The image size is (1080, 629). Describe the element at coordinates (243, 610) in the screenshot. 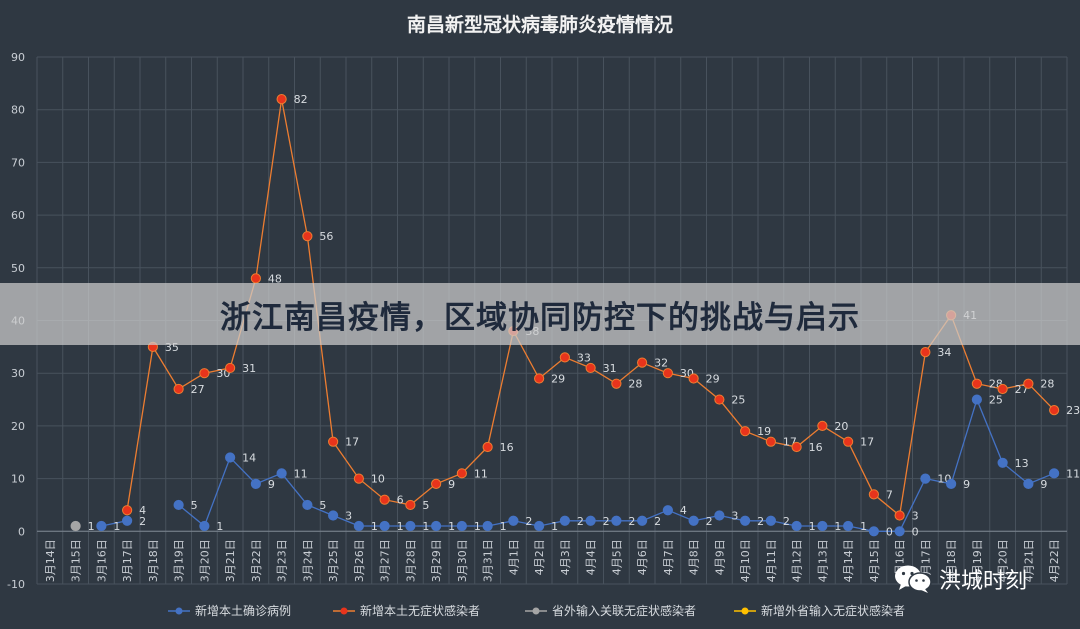

I see `legend-label: 新增本土确诊病例` at that location.